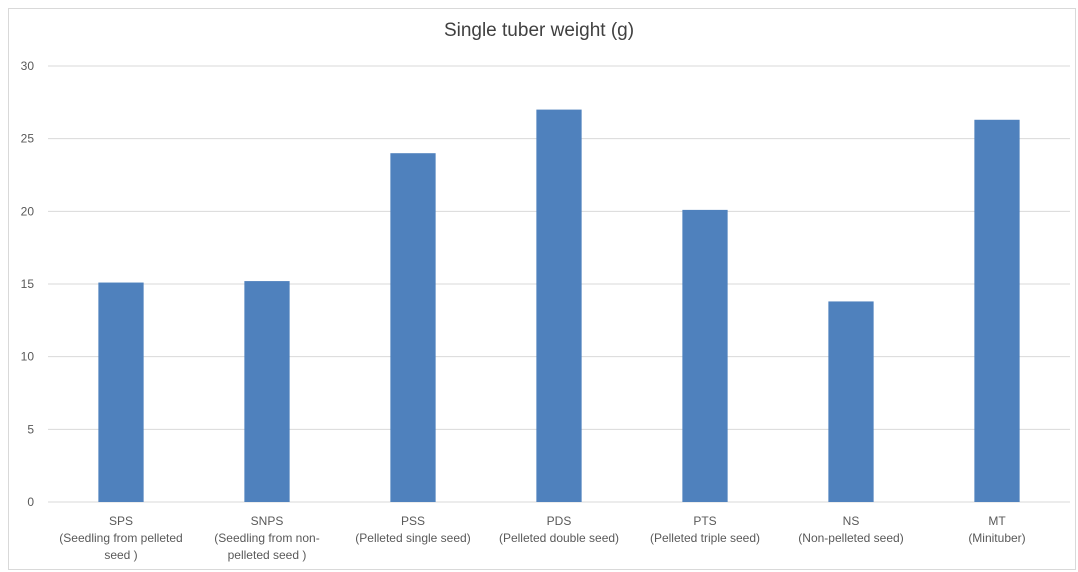 The height and width of the screenshot is (572, 1078). Describe the element at coordinates (267, 391) in the screenshot. I see `bar-snps` at that location.